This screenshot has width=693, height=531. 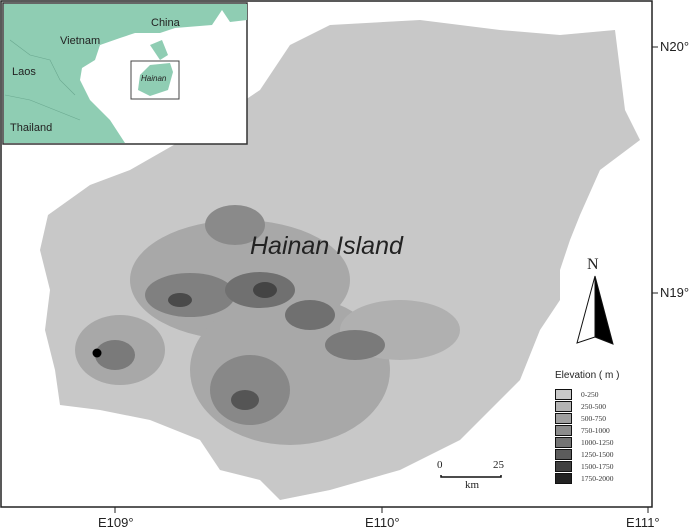 I want to click on inset-label-thailand: Thailand, so click(x=31, y=128).